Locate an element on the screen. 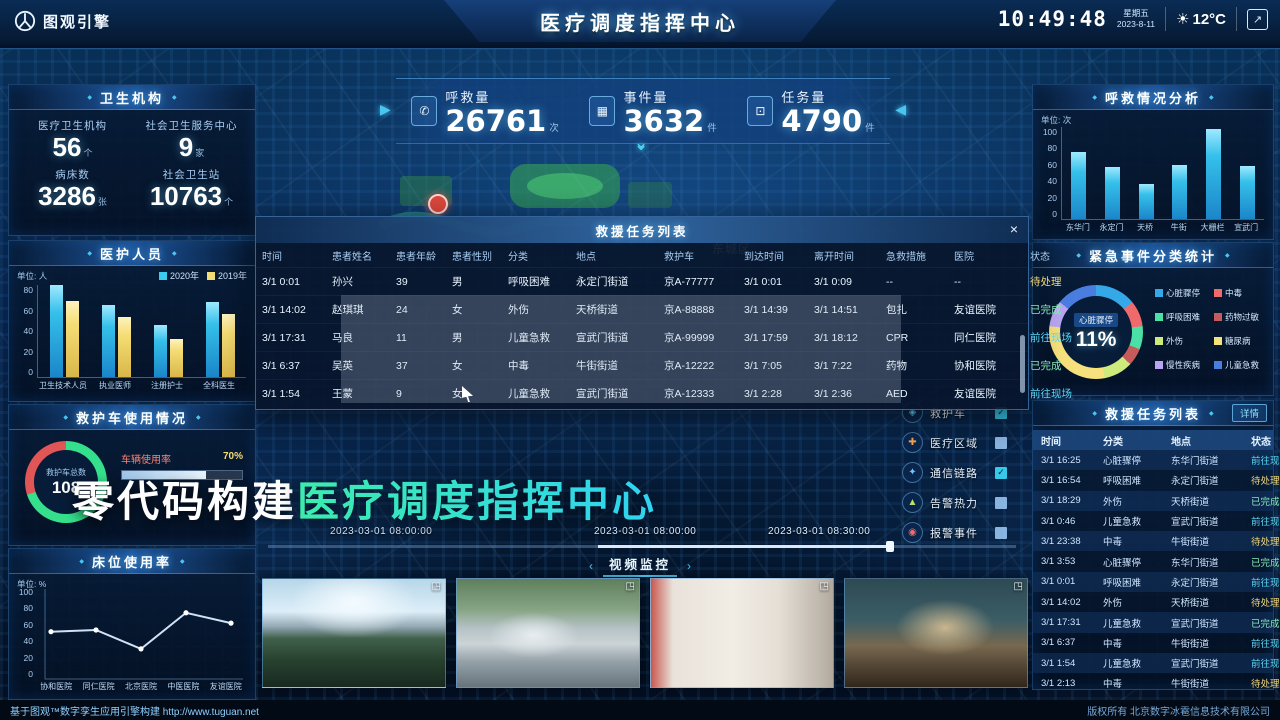  timeline-progress is located at coordinates (743, 546).